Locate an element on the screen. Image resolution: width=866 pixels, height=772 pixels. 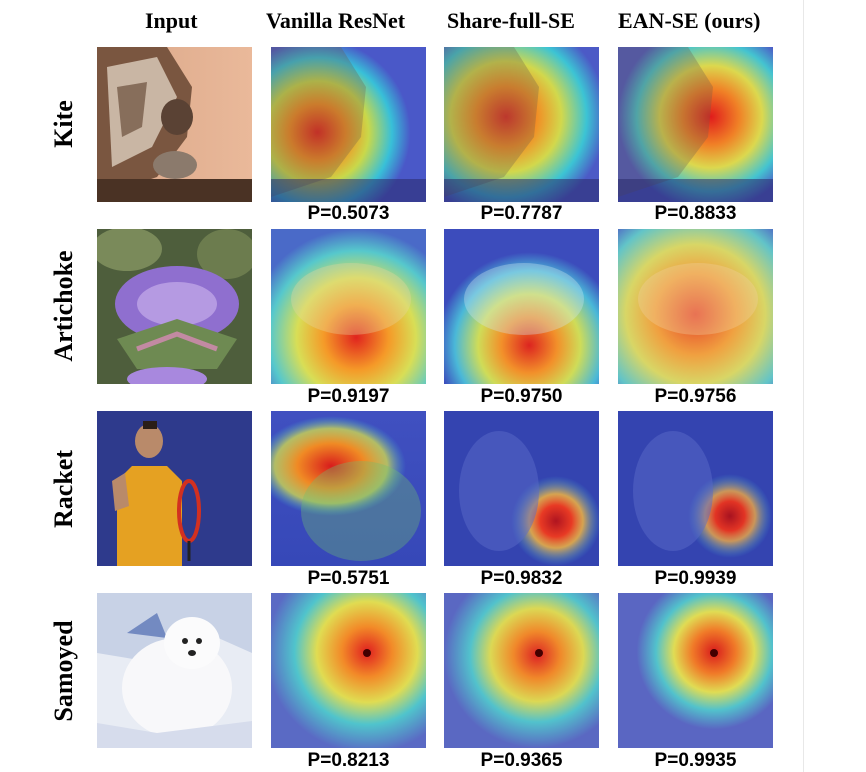
row-label-artichoke: Artichoke is located at coordinates (63, 306).